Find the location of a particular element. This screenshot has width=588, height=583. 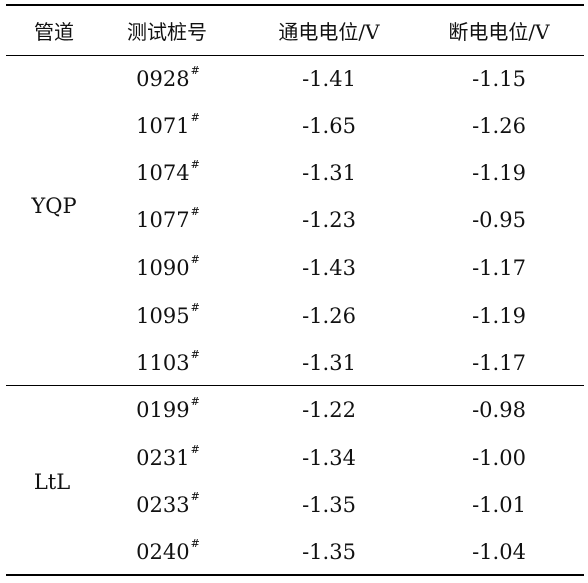

table-cell-off: -1.01 is located at coordinates (499, 505).